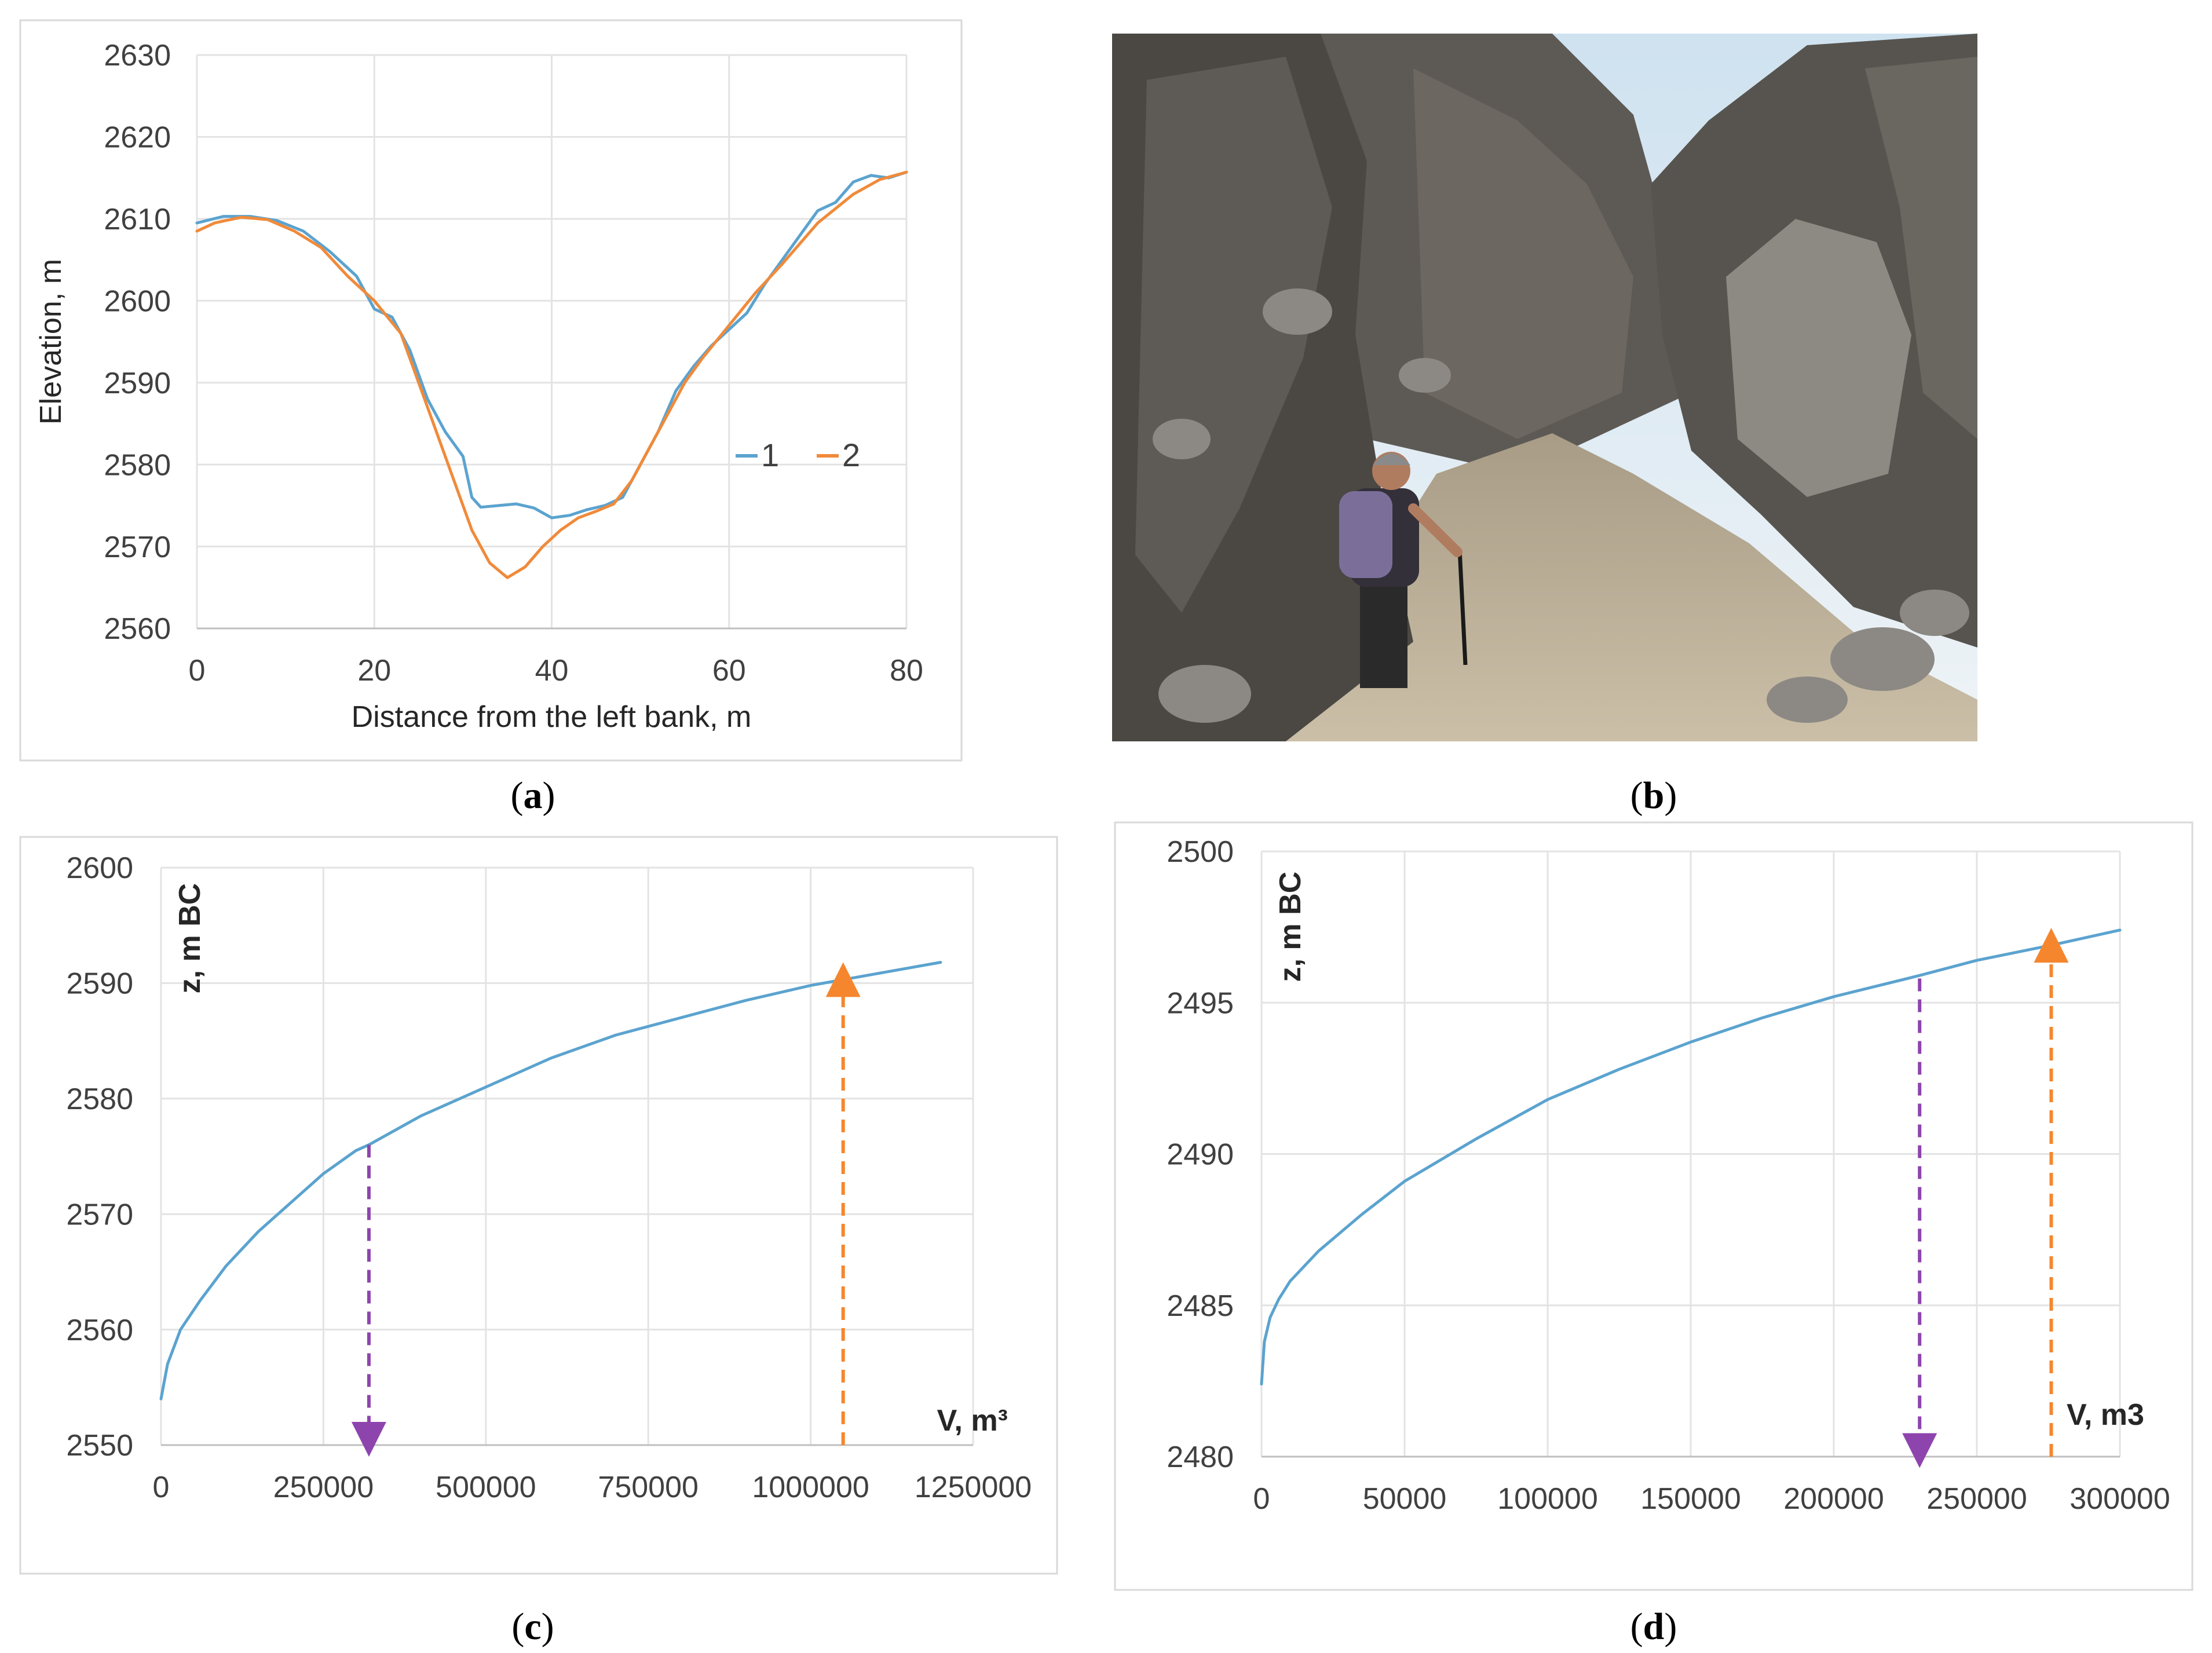  What do you see at coordinates (1547, 1499) in the screenshot?
I see `x-tick-label: 100000` at bounding box center [1547, 1499].